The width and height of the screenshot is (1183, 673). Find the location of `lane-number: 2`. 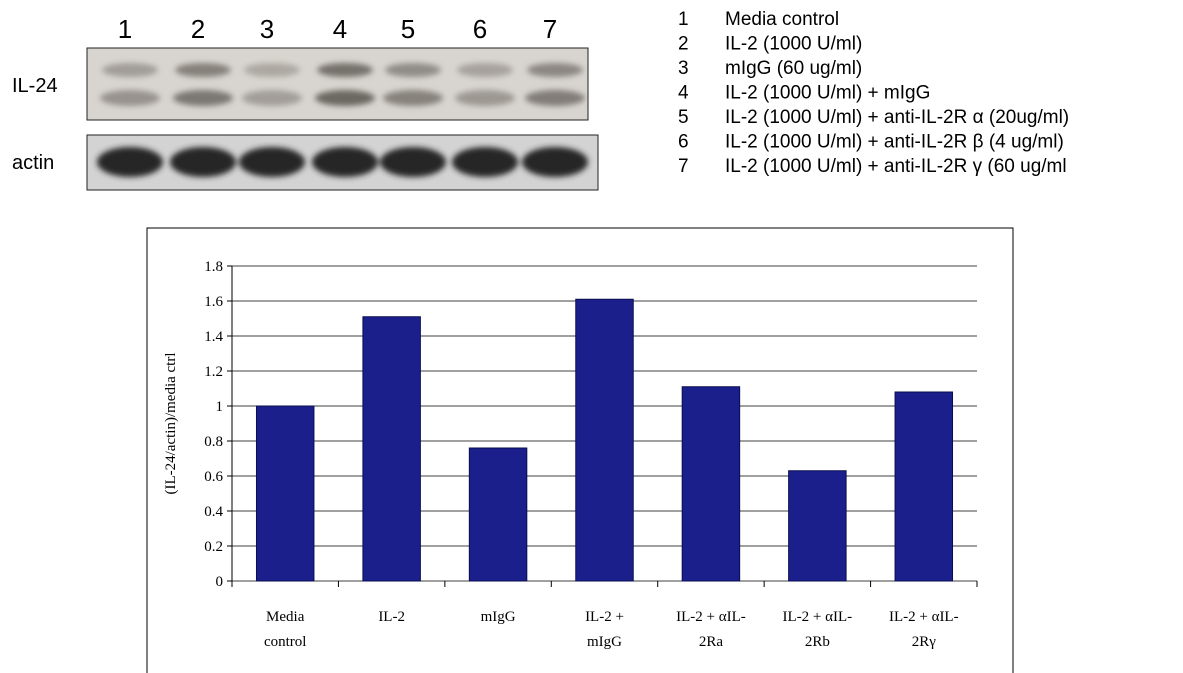

lane-number: 2 is located at coordinates (198, 29).